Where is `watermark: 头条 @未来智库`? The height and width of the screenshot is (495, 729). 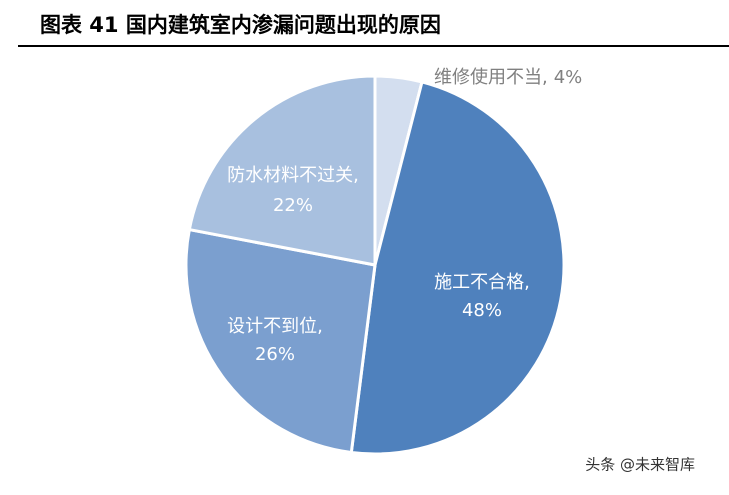
watermark: 头条 @未来智库 is located at coordinates (640, 465).